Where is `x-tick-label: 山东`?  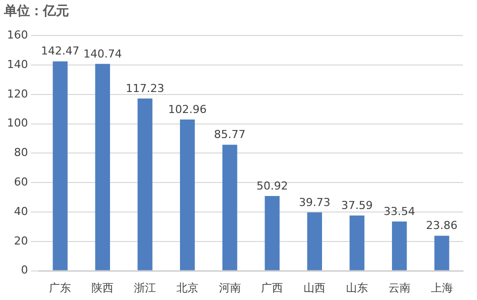 x-tick-label: 山东 is located at coordinates (357, 287).